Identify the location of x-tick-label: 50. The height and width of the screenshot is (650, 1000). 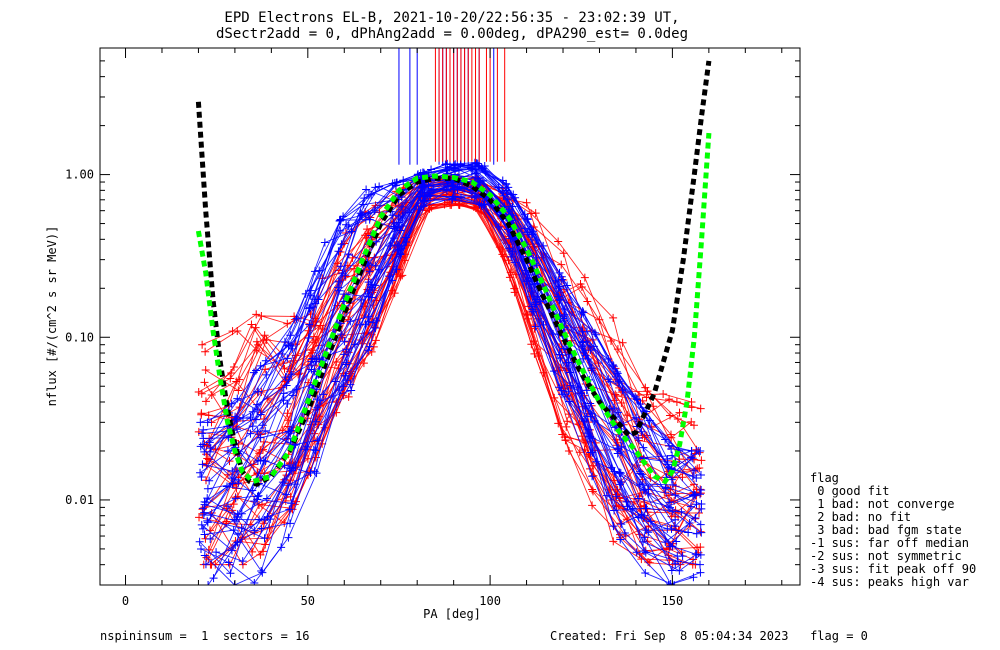
(308, 601).